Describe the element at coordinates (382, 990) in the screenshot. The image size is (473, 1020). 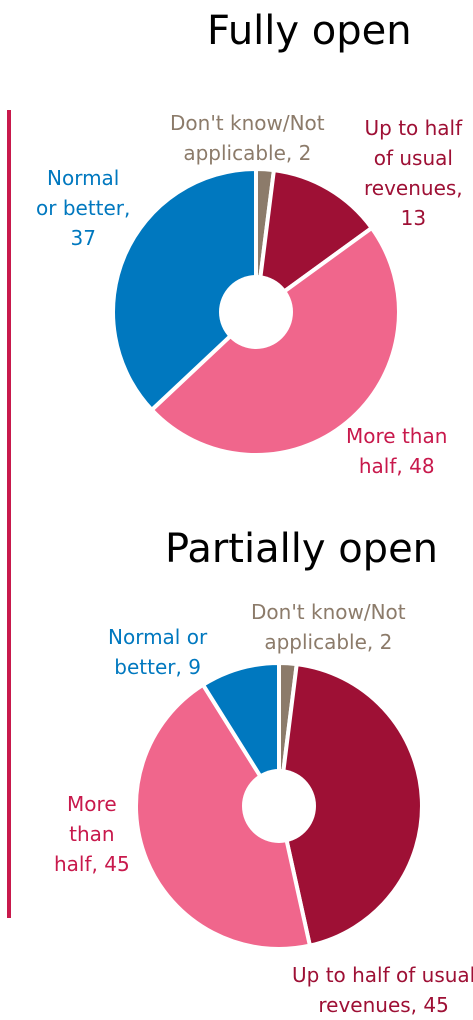
I see `label-up-to-half-2: Up to half of usual revenues, 45` at that location.